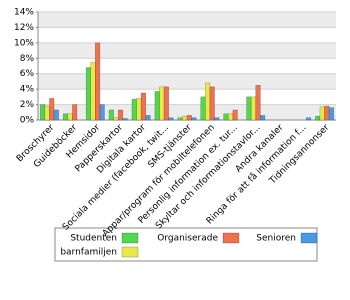  What do you see at coordinates (24, 28) in the screenshot?
I see `y-tick-label: 12%` at bounding box center [24, 28].